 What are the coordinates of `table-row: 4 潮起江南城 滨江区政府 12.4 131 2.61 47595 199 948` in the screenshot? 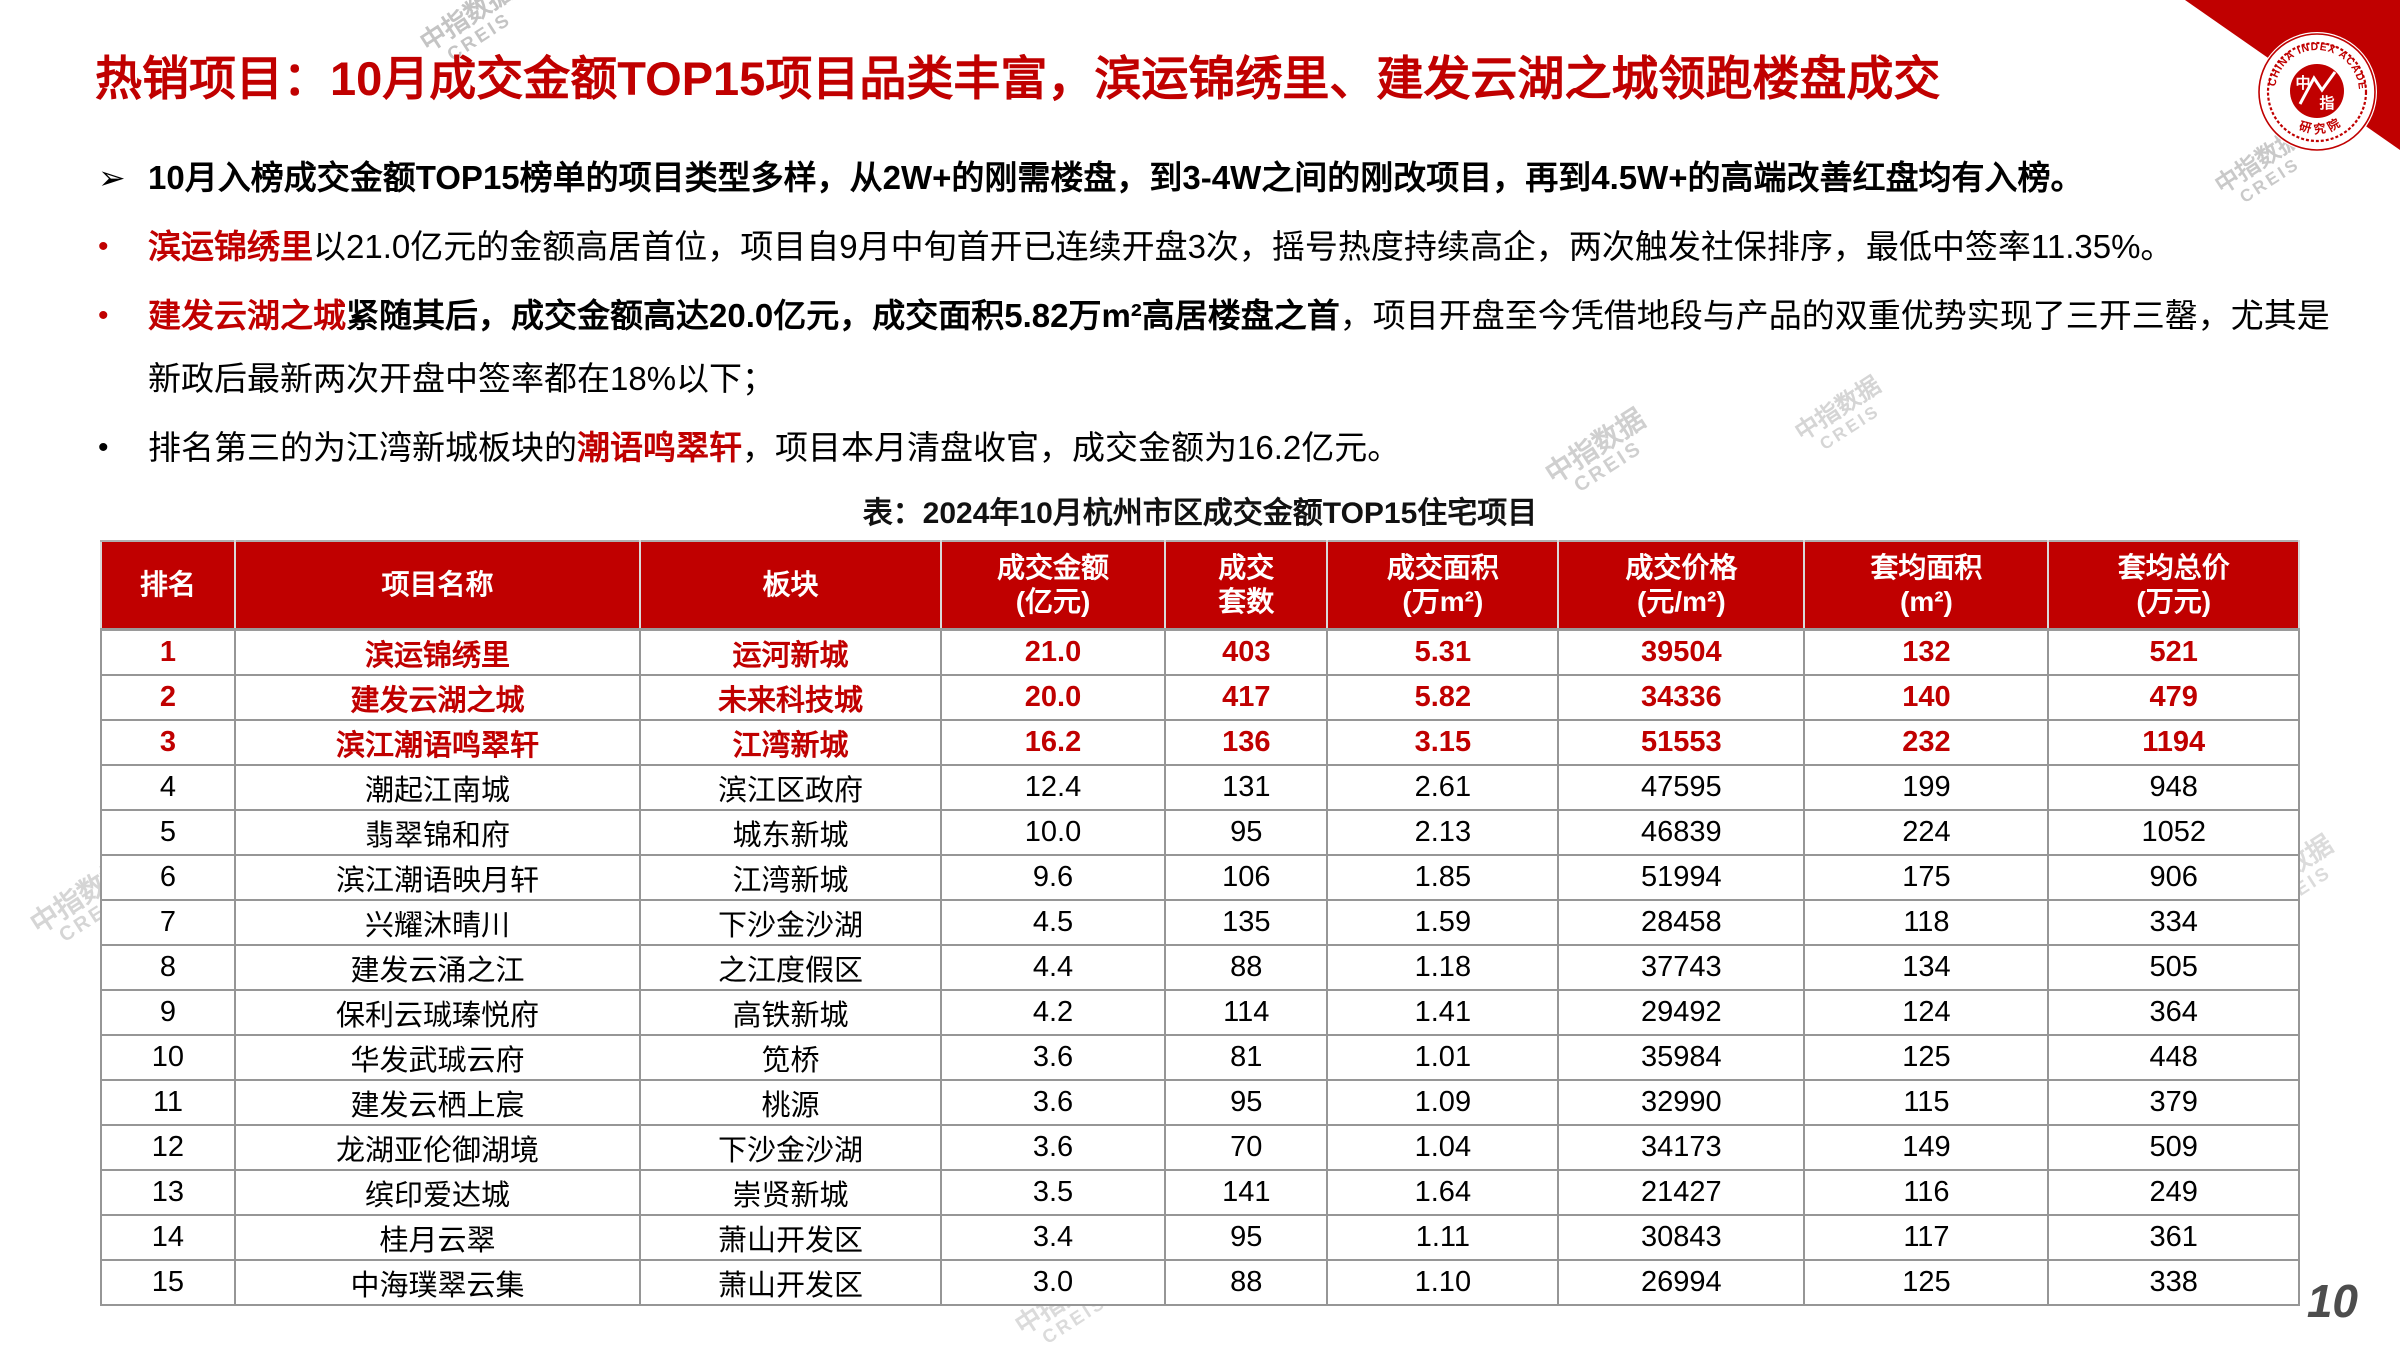 It's located at (1200, 787).